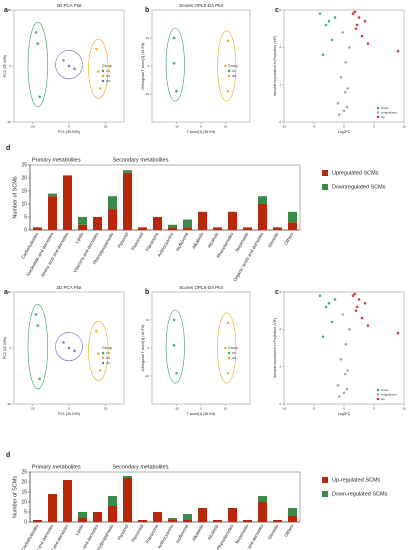 The height and width of the screenshot is (550, 417). What do you see at coordinates (314, 408) in the screenshot?
I see `x-tick-label: -5` at bounding box center [314, 408].